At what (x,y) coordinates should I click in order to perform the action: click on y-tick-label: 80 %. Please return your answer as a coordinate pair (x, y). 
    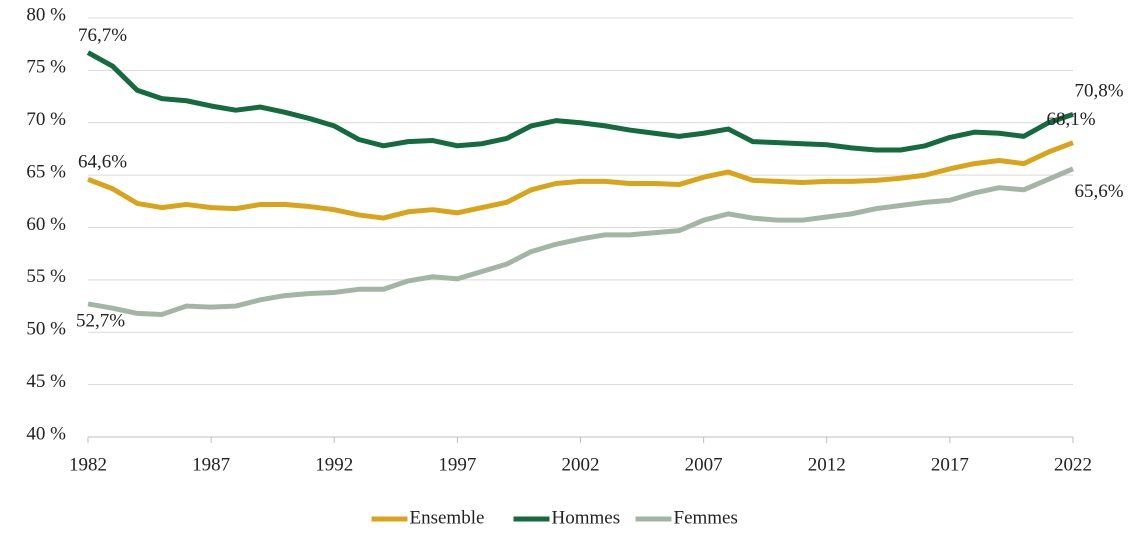
    Looking at the image, I should click on (46, 14).